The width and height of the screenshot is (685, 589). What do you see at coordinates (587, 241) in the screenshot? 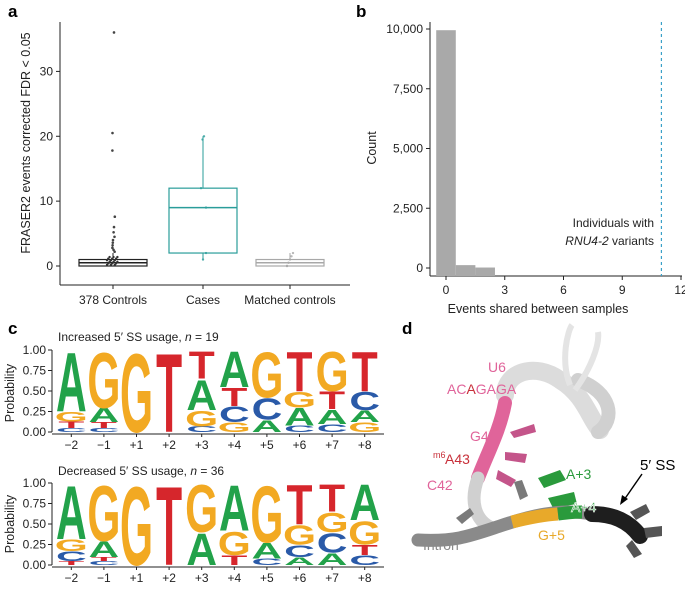
I see `gene-name: RNU4-2` at bounding box center [587, 241].